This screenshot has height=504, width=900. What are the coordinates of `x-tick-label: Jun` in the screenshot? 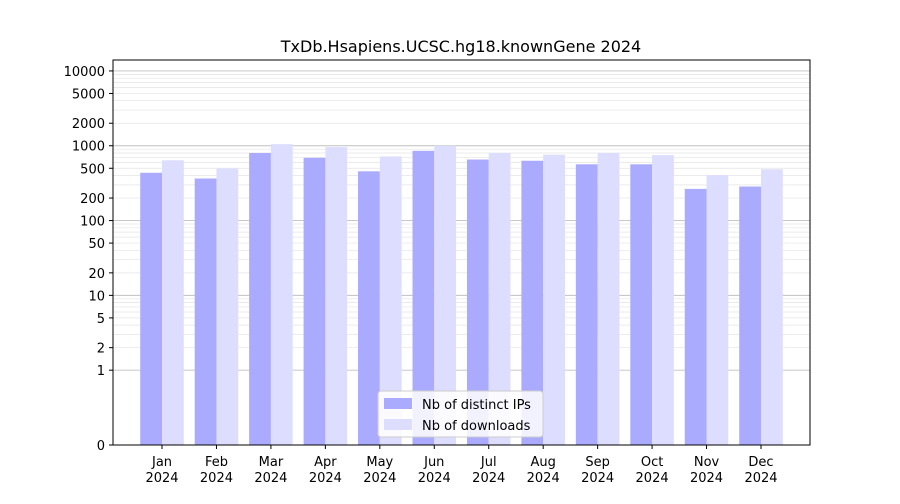 It's located at (433, 462).